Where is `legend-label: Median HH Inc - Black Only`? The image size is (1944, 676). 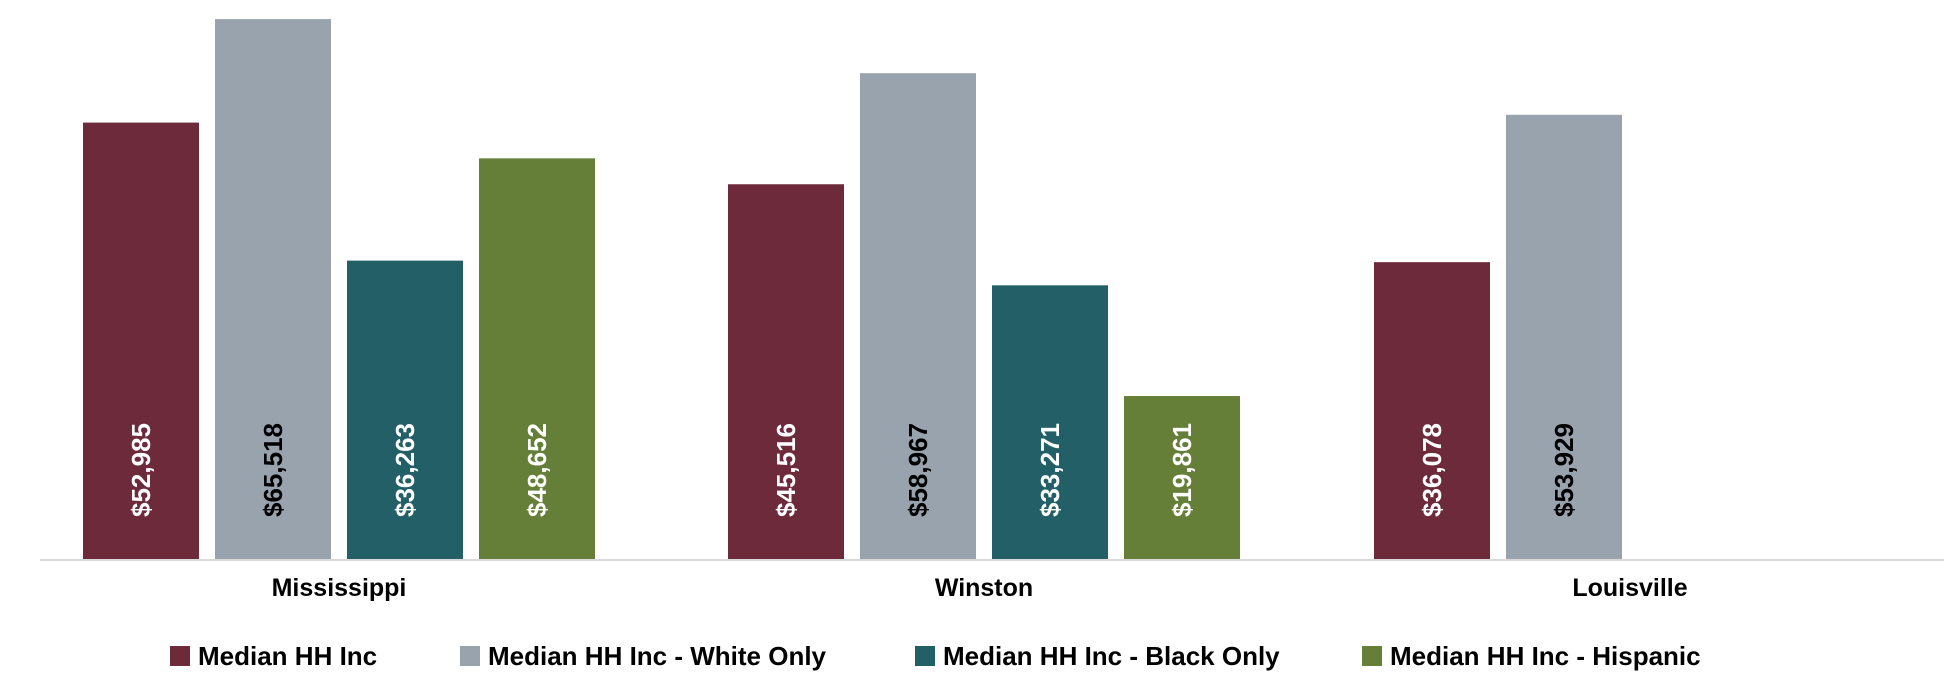 legend-label: Median HH Inc - Black Only is located at coordinates (1111, 655).